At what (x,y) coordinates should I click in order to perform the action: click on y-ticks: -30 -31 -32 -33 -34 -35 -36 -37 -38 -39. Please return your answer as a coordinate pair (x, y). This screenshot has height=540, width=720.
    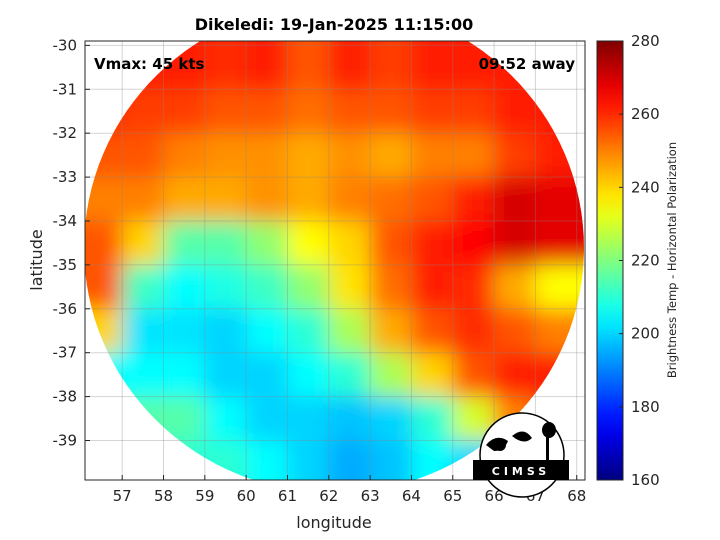
    Looking at the image, I should click on (71, 242).